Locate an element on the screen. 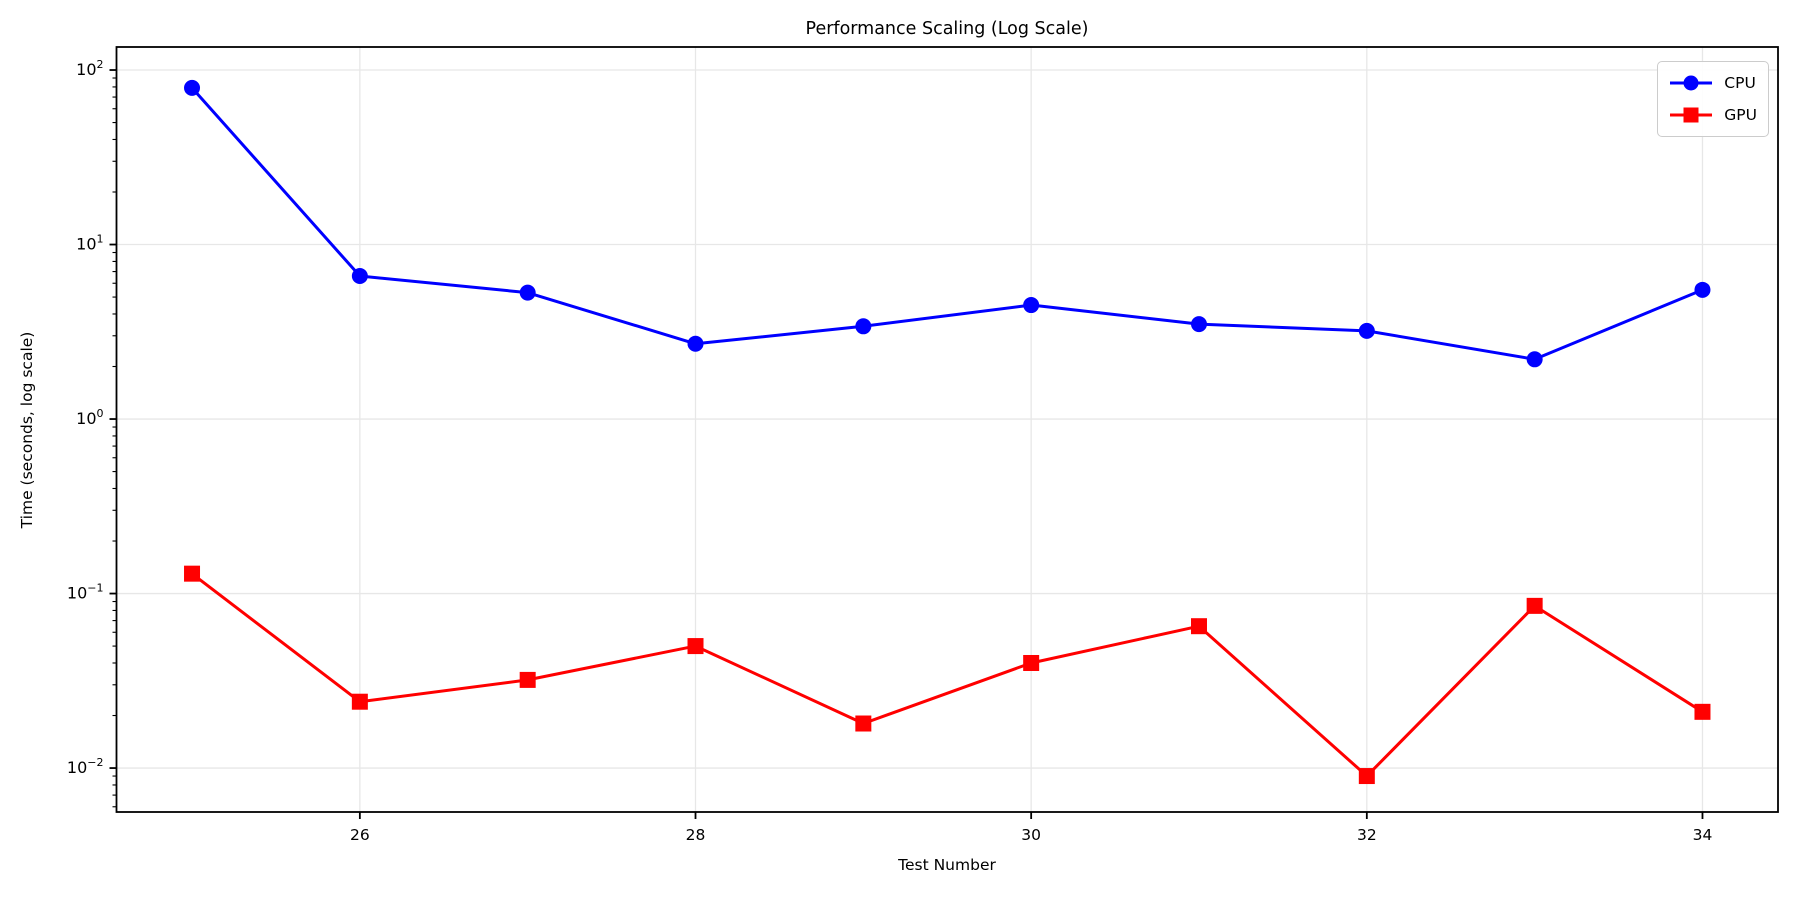  y-tick-label: 10⁻¹ is located at coordinates (85, 592).